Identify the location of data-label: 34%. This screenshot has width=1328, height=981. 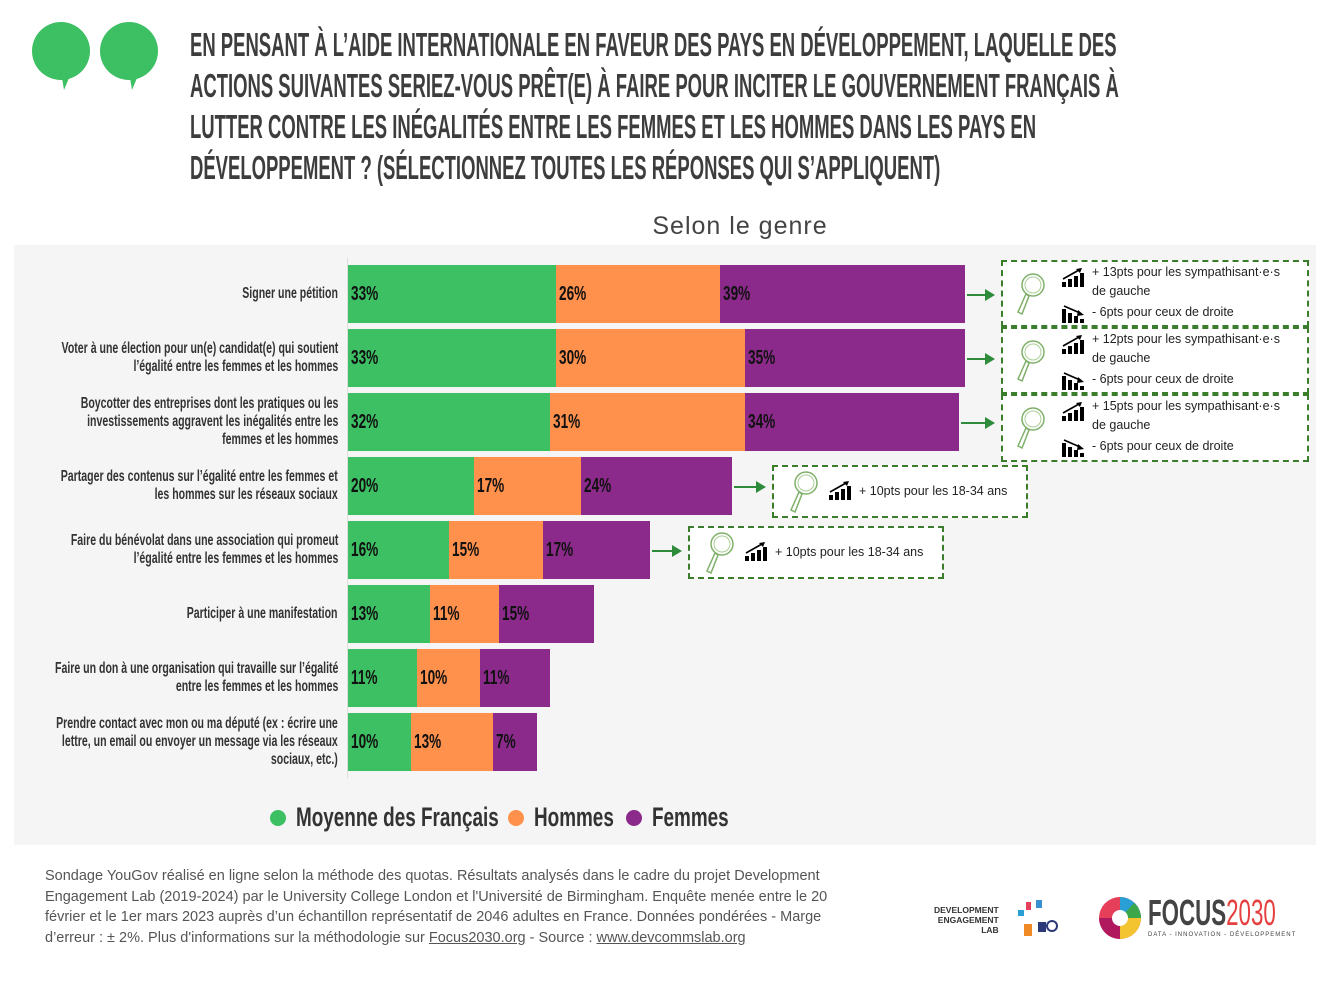
(761, 422).